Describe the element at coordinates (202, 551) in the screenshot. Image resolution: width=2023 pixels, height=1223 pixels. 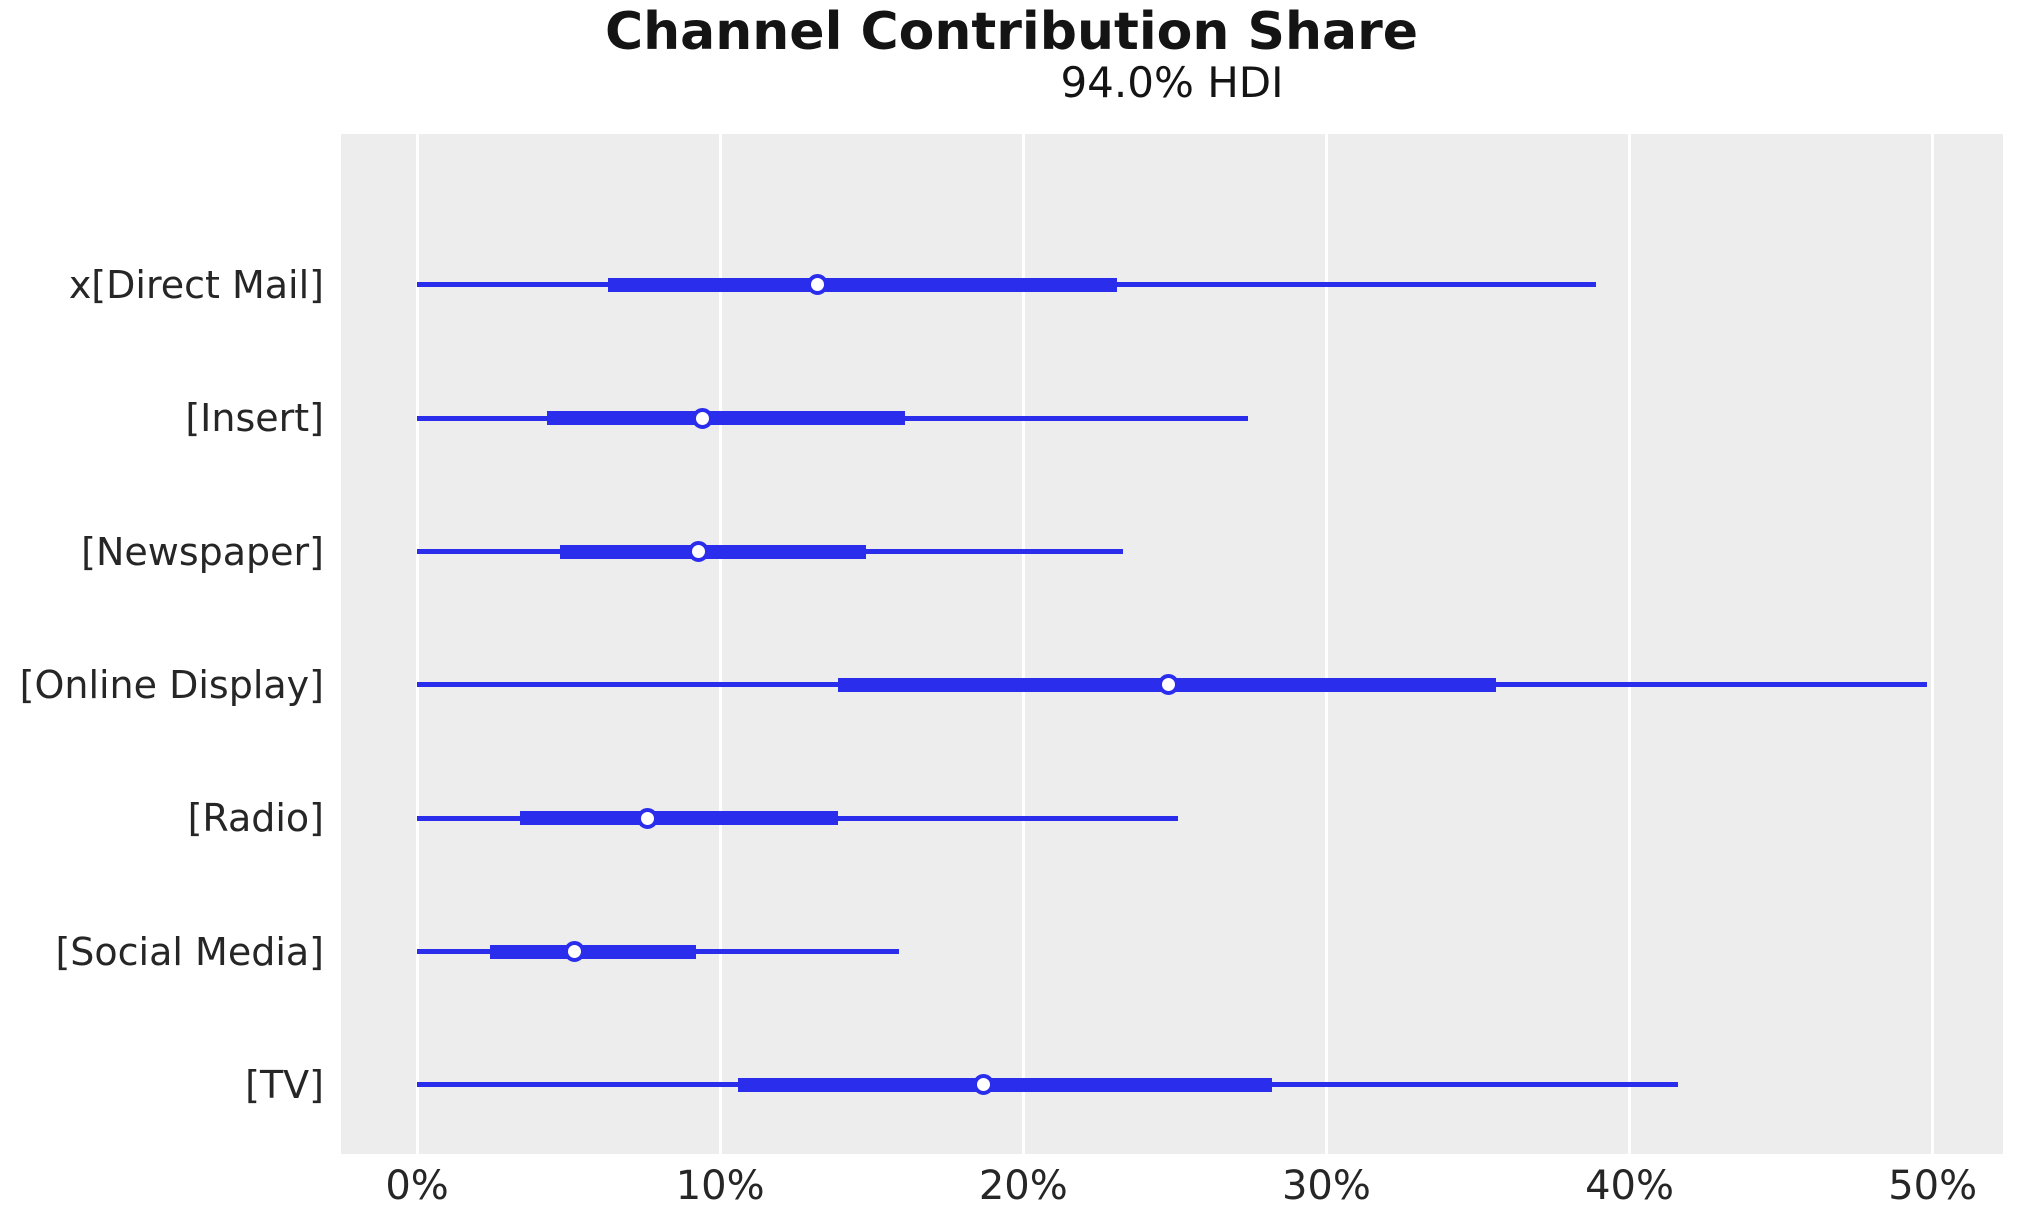
I see `y-tick-label: [Newspaper]` at that location.